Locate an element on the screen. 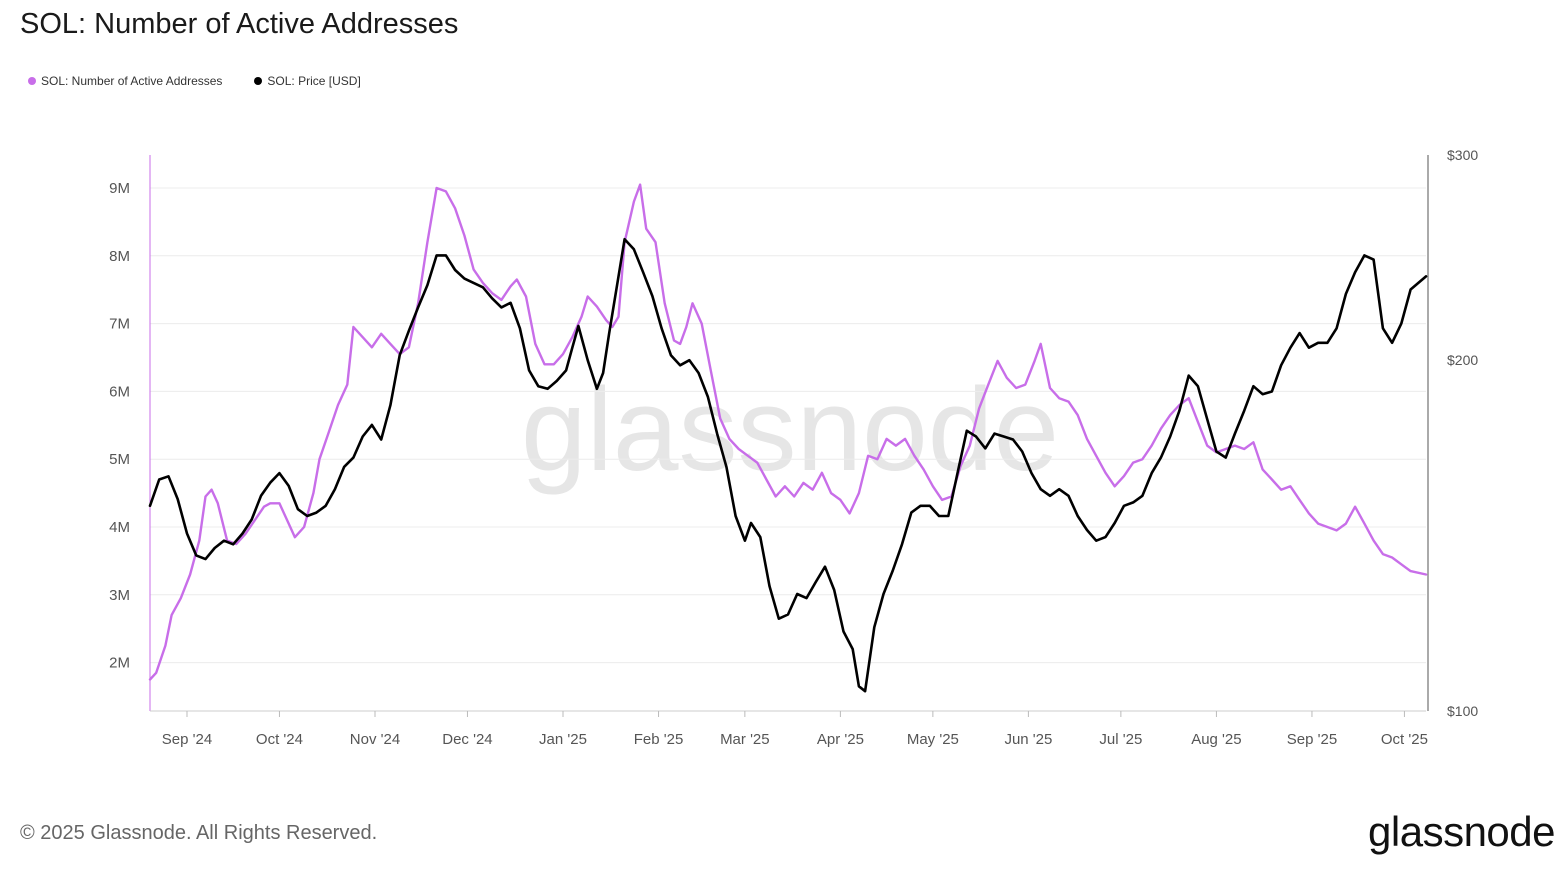  legend-item-price: SOL: Price [USD] is located at coordinates (307, 81).